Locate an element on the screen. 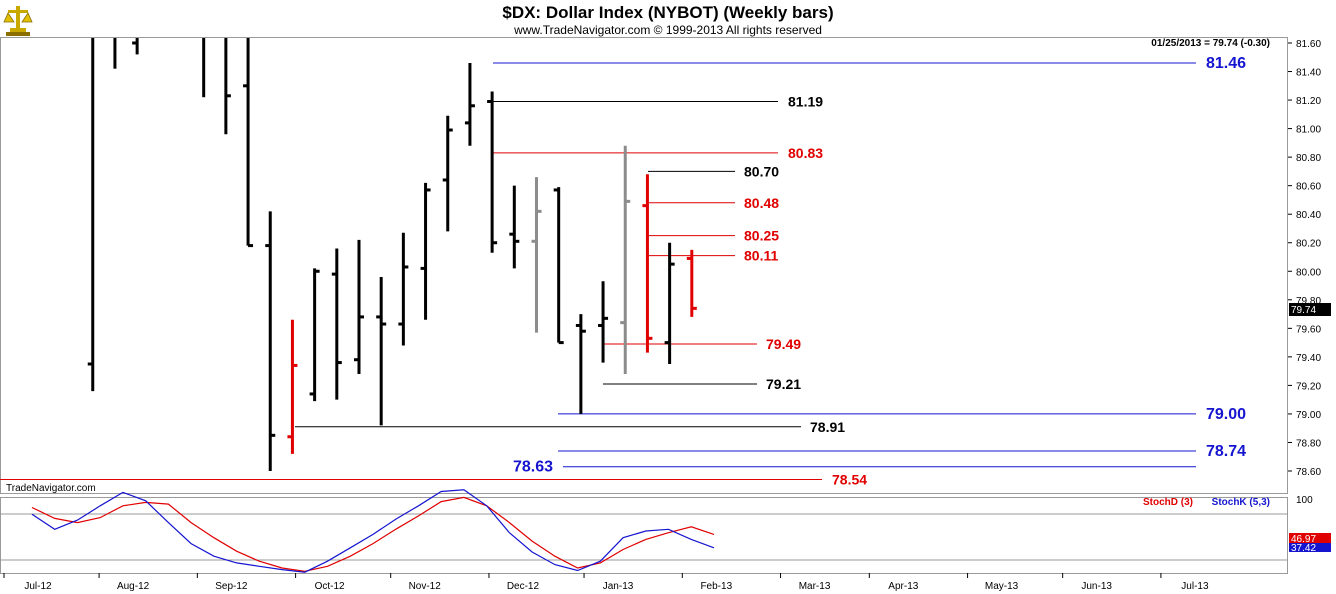 The width and height of the screenshot is (1336, 594). price-tick-label: 80.20 is located at coordinates (1308, 244).